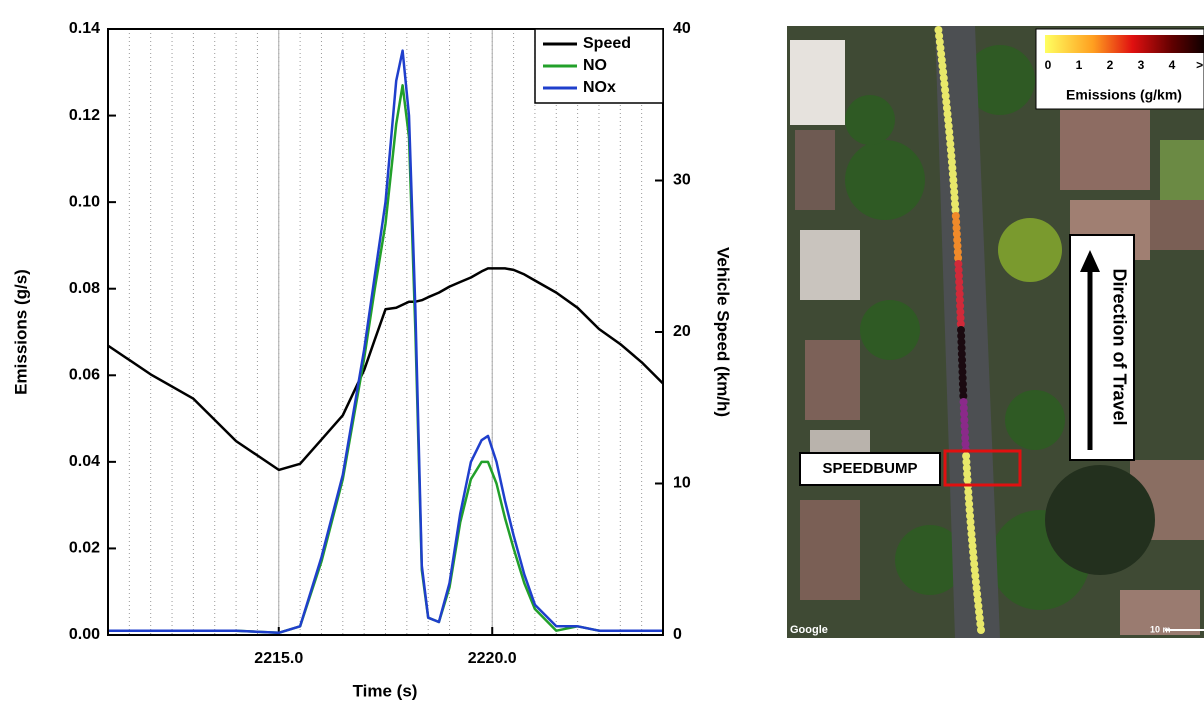  Describe the element at coordinates (84, 288) in the screenshot. I see `y-tick-label: 0.08` at that location.